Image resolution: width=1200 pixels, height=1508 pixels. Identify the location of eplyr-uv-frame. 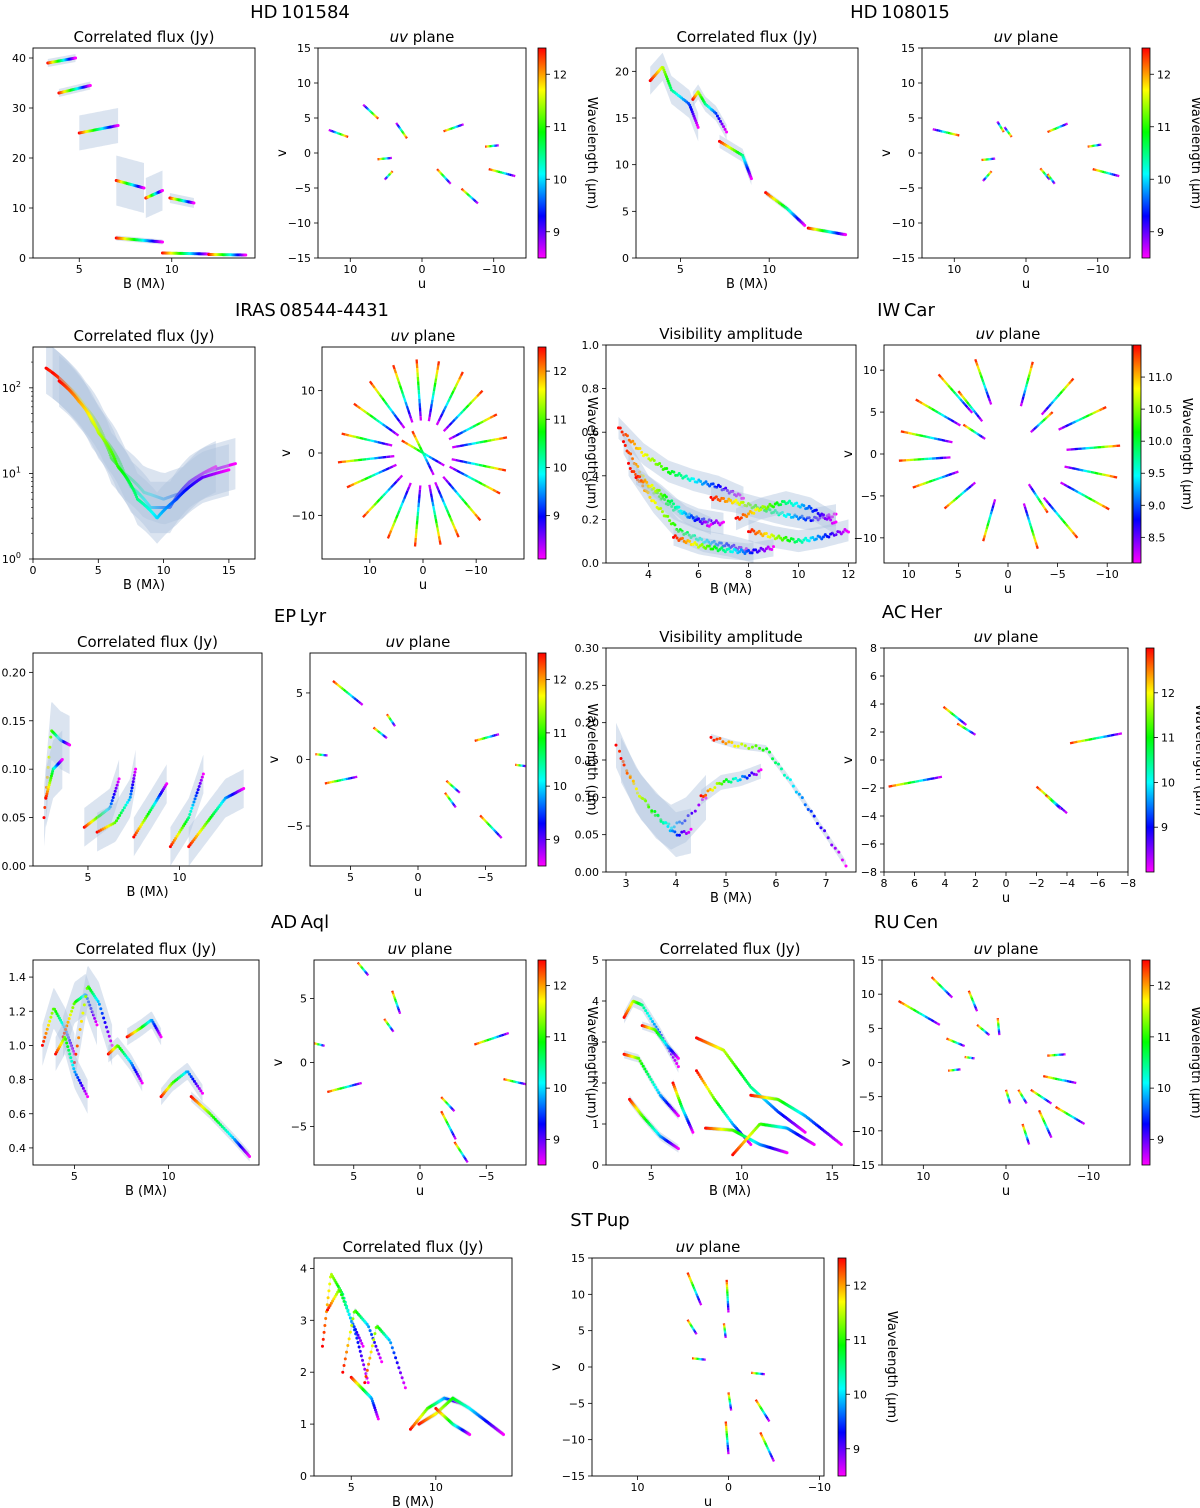
(418, 759).